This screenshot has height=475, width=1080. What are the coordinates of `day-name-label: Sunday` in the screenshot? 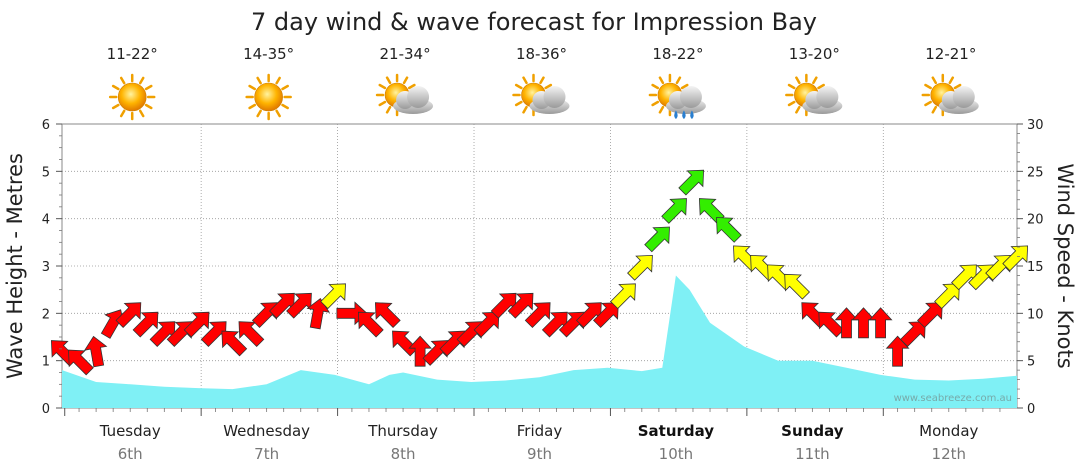 It's located at (812, 431).